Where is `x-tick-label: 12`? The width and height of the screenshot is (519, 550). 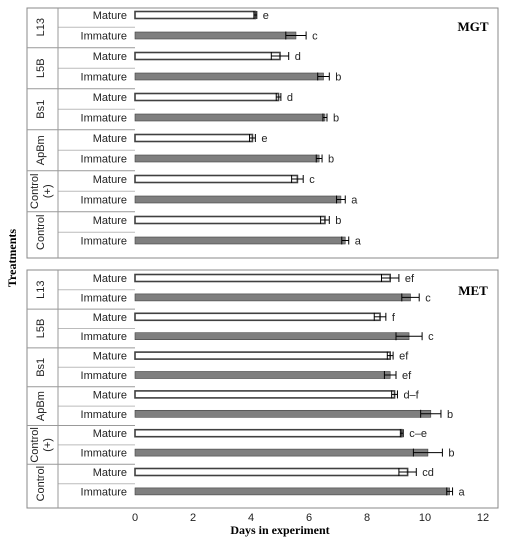 x-tick-label: 12 is located at coordinates (483, 518).